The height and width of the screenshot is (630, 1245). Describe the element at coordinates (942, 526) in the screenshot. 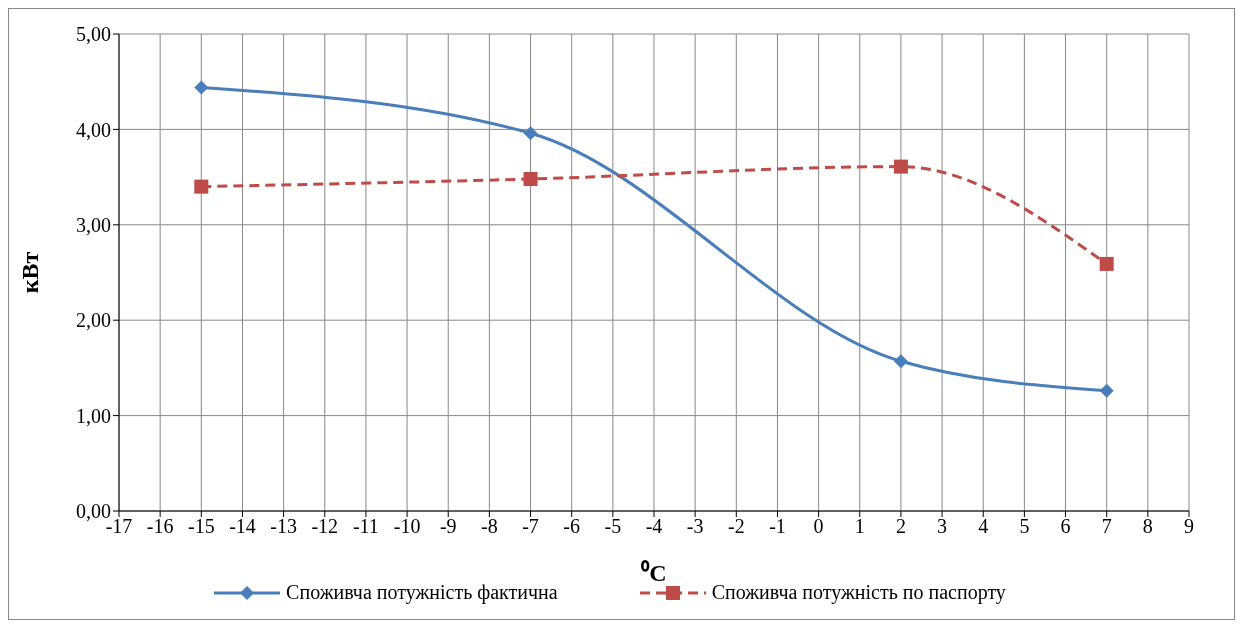

I see `x-tick-label: 3` at that location.